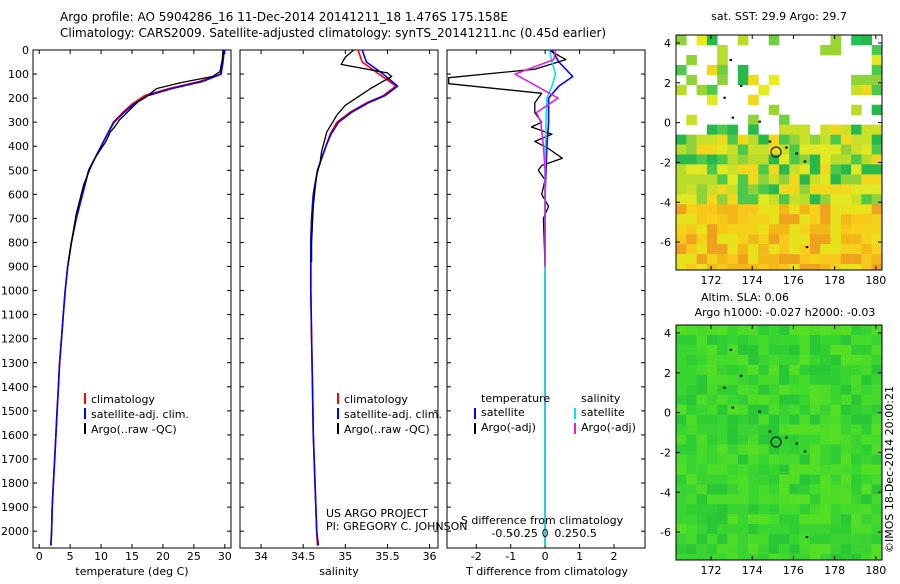 Image resolution: width=900 pixels, height=584 pixels. What do you see at coordinates (776, 152) in the screenshot?
I see `float-position-marker` at bounding box center [776, 152].